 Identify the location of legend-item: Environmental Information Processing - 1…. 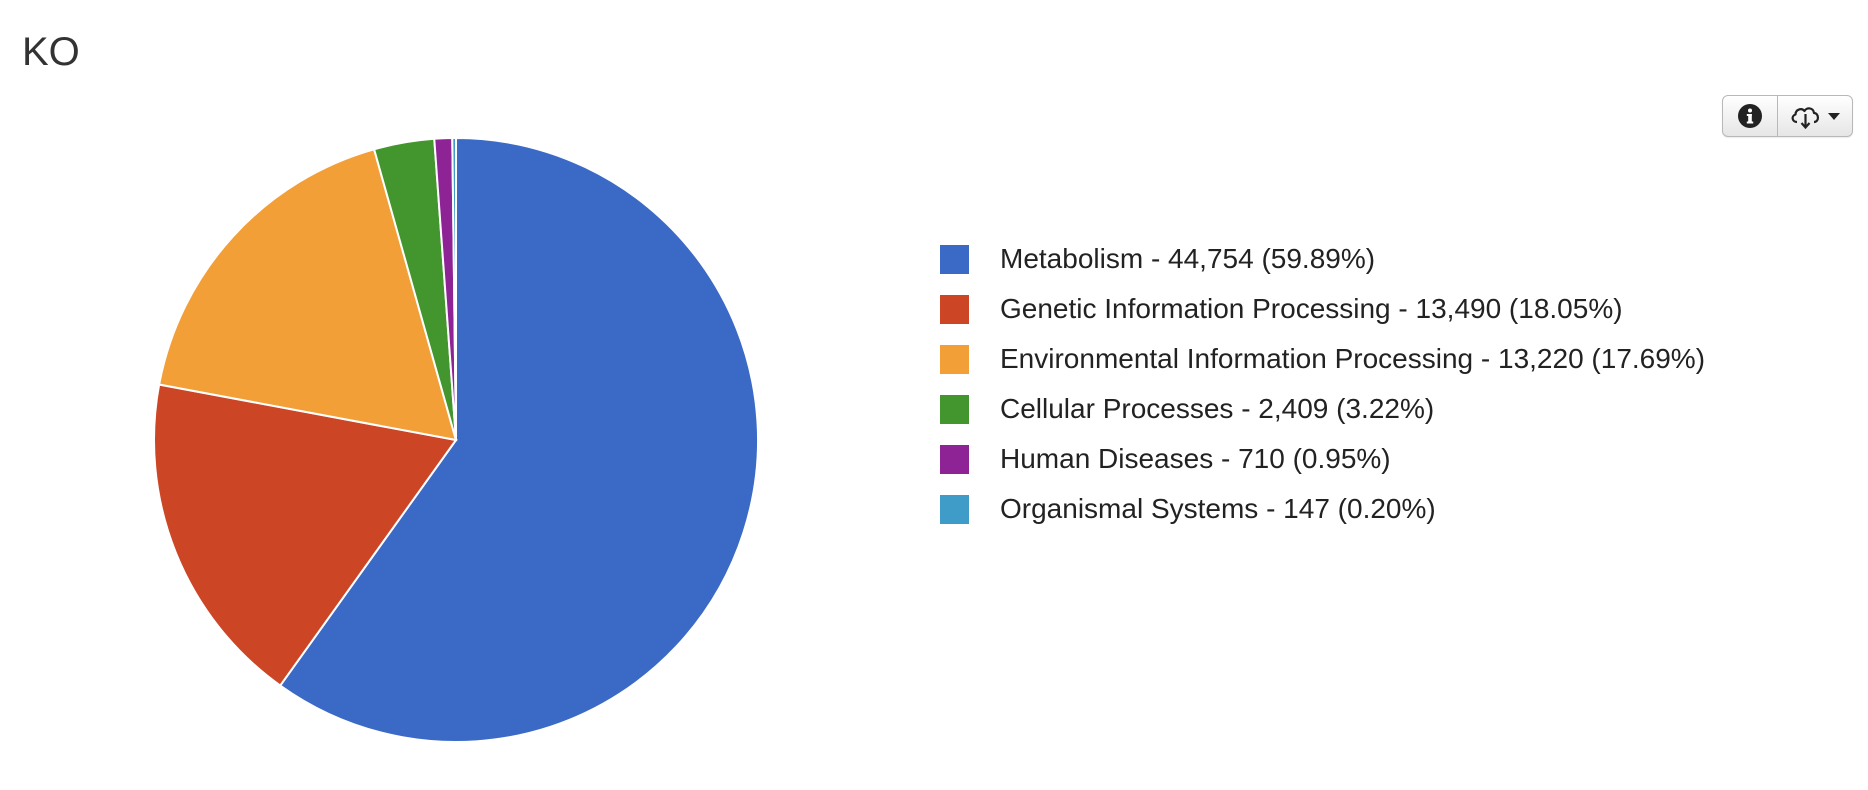
(1340, 359).